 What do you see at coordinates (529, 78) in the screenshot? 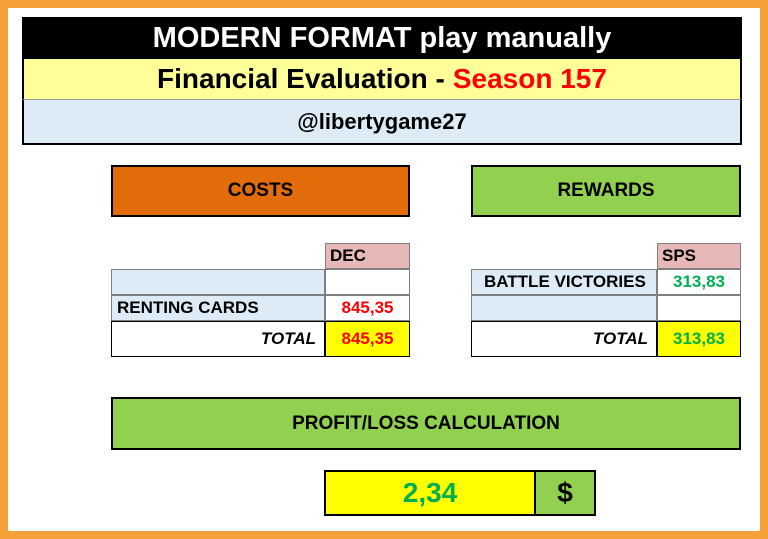
I see `season-label: Season 157` at bounding box center [529, 78].